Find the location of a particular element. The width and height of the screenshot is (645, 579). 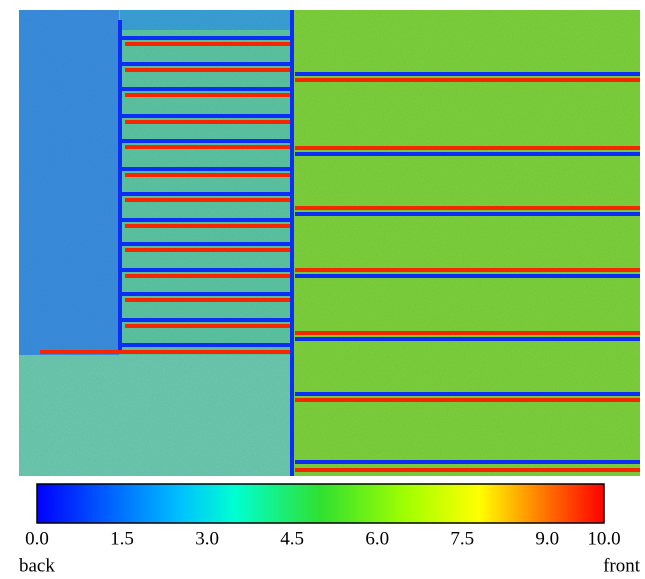

colorbar-tick-label: 0.0 is located at coordinates (37, 538).